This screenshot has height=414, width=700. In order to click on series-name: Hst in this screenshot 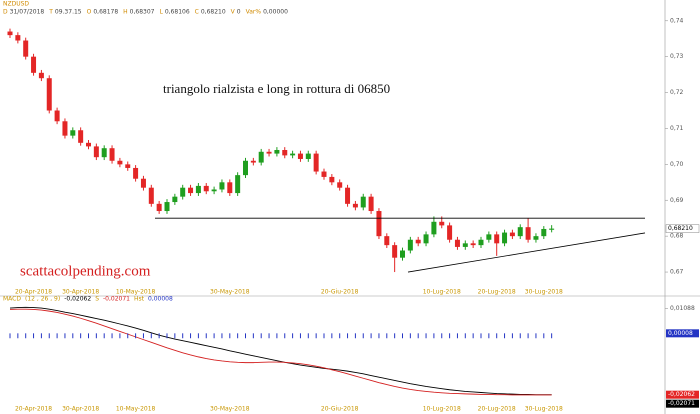, I will do `click(139, 299)`.